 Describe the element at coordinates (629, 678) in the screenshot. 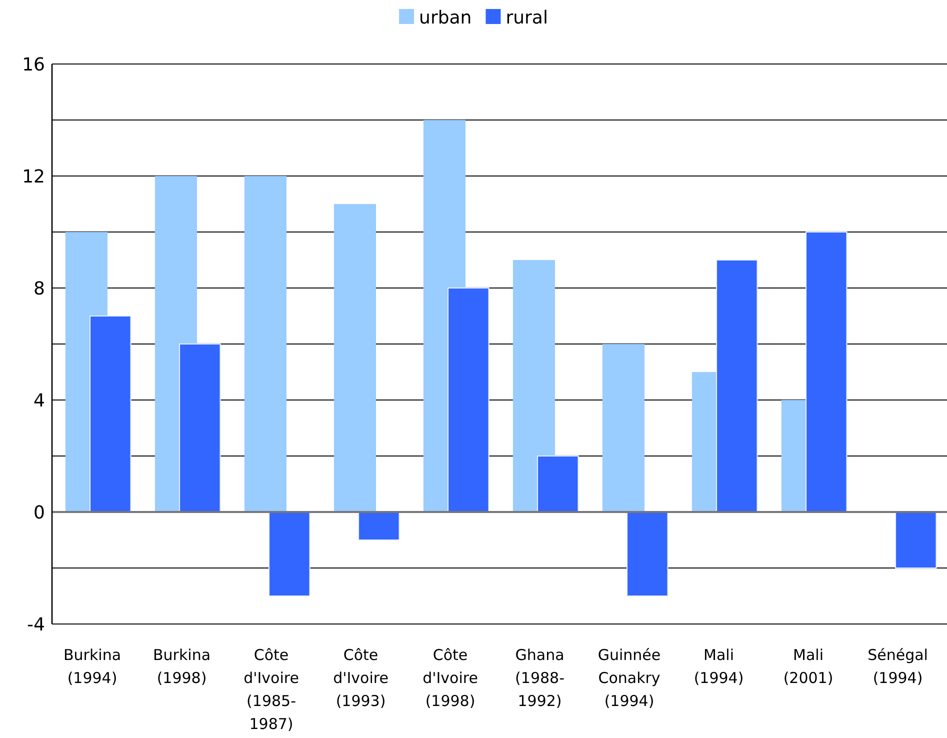

I see `x-tick-label: Guinnée Conakry (1994)` at that location.